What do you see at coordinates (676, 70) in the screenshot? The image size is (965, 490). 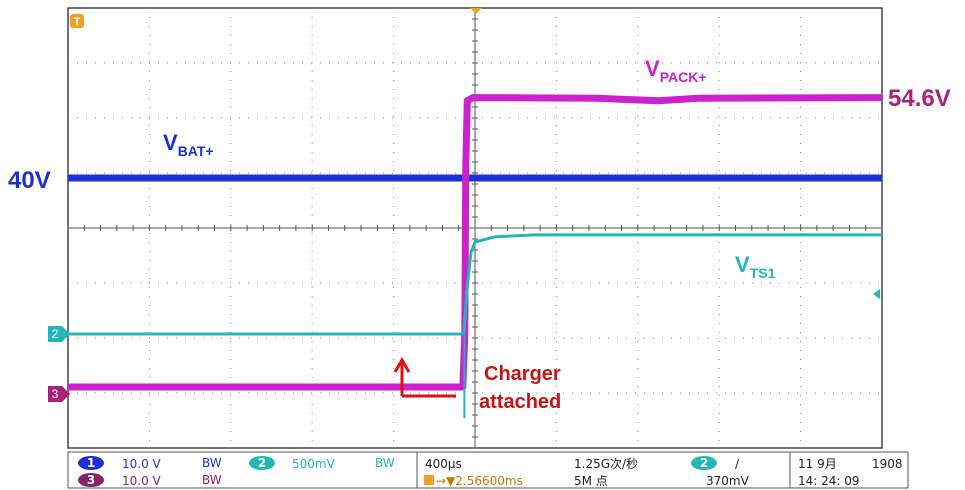 I see `vpack-label: VPACK+` at bounding box center [676, 70].